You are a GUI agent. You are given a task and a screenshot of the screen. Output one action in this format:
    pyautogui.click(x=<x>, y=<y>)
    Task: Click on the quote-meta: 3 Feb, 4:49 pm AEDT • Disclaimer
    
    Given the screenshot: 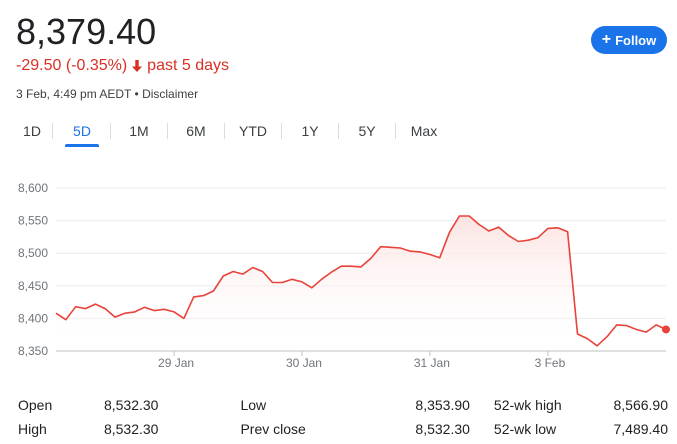 What is the action you would take?
    pyautogui.click(x=107, y=94)
    